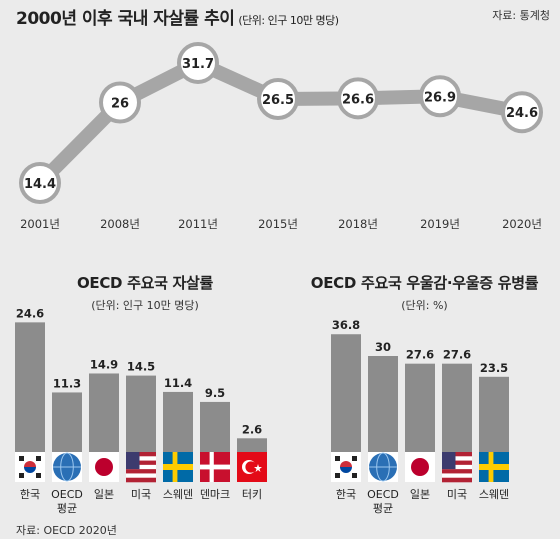 The height and width of the screenshot is (539, 560). I want to click on x-tick-label: 2011년, so click(198, 224).